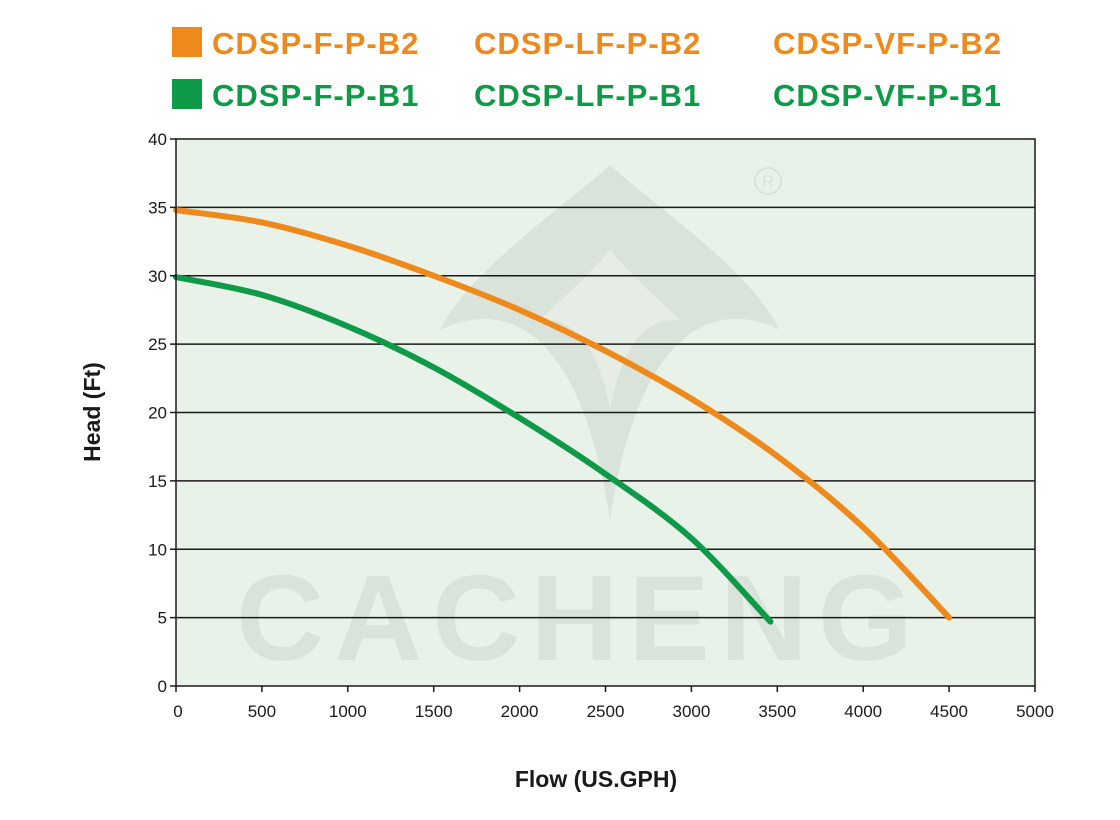 The width and height of the screenshot is (1120, 820). What do you see at coordinates (887, 95) in the screenshot?
I see `legend-label-b1-vf: CDSP-VF-P-B1` at bounding box center [887, 95].